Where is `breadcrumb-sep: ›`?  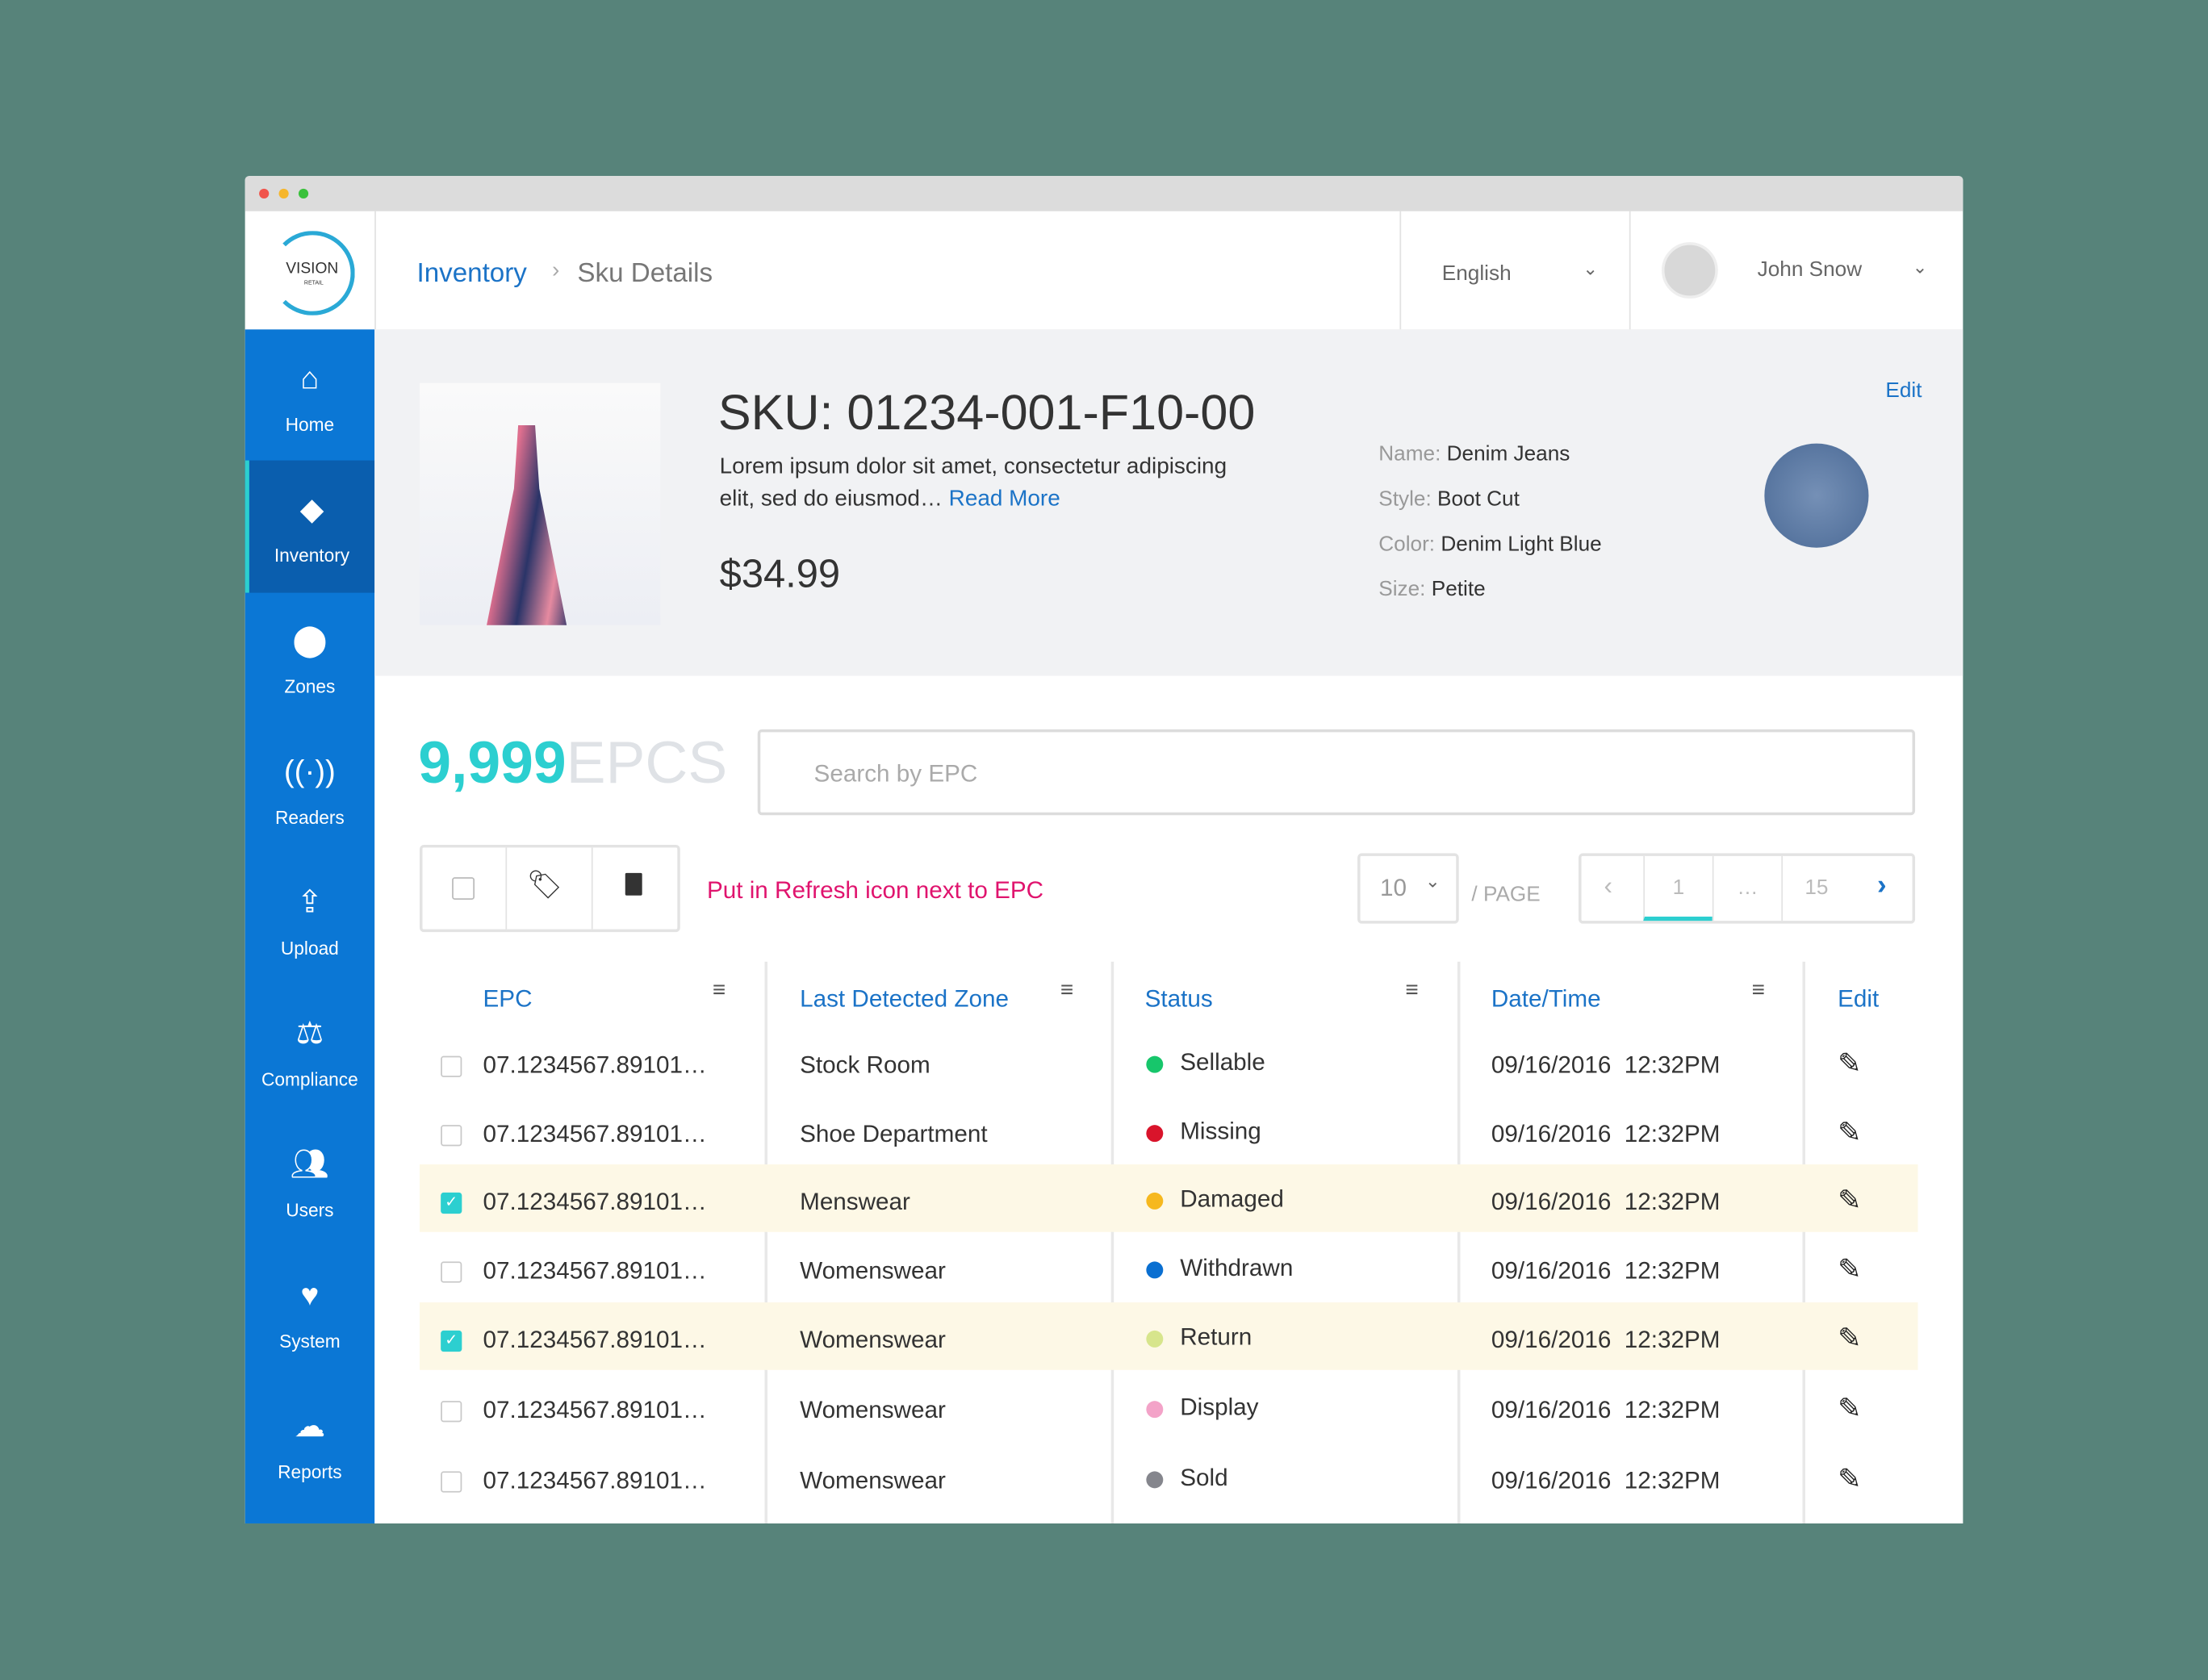 breadcrumb-sep: › is located at coordinates (556, 271).